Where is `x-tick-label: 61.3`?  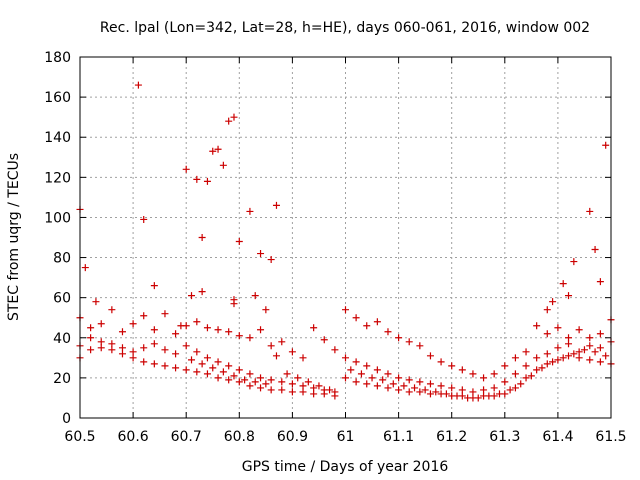 x-tick-label: 61.3 is located at coordinates (504, 437).